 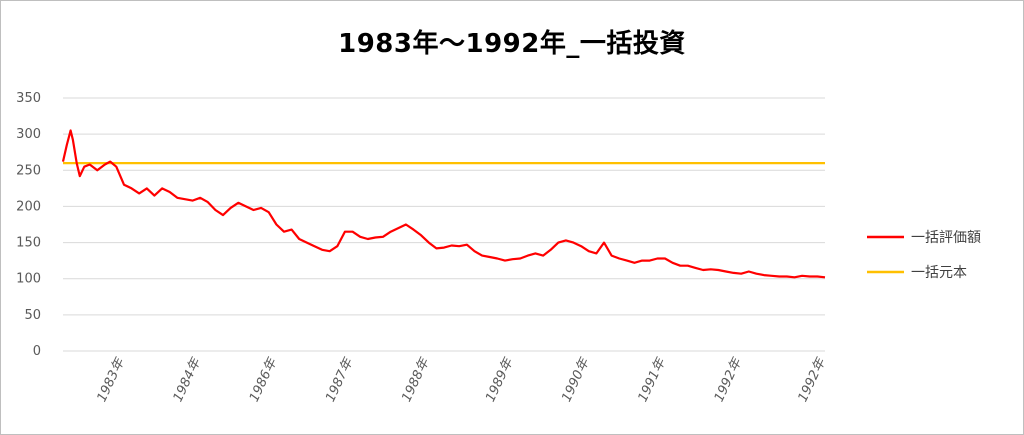 I want to click on y-tick-label: 350, so click(x=28, y=98).